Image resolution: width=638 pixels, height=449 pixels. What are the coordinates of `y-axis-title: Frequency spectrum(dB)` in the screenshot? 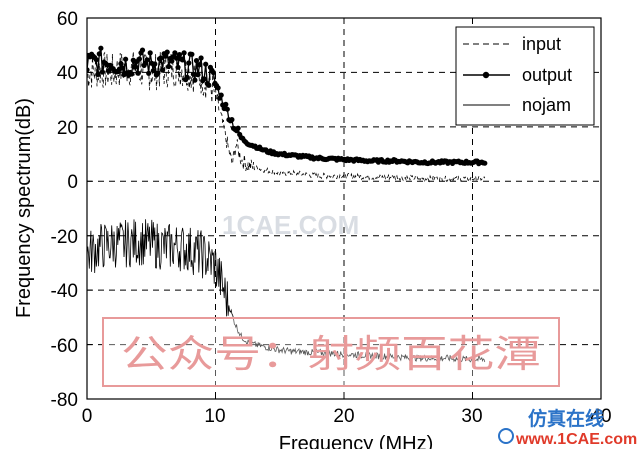 It's located at (24, 208).